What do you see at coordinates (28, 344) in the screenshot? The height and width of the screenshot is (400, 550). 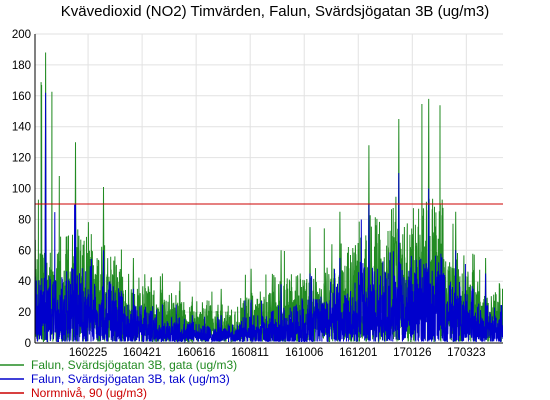 I see `y-tick-label: 0` at bounding box center [28, 344].